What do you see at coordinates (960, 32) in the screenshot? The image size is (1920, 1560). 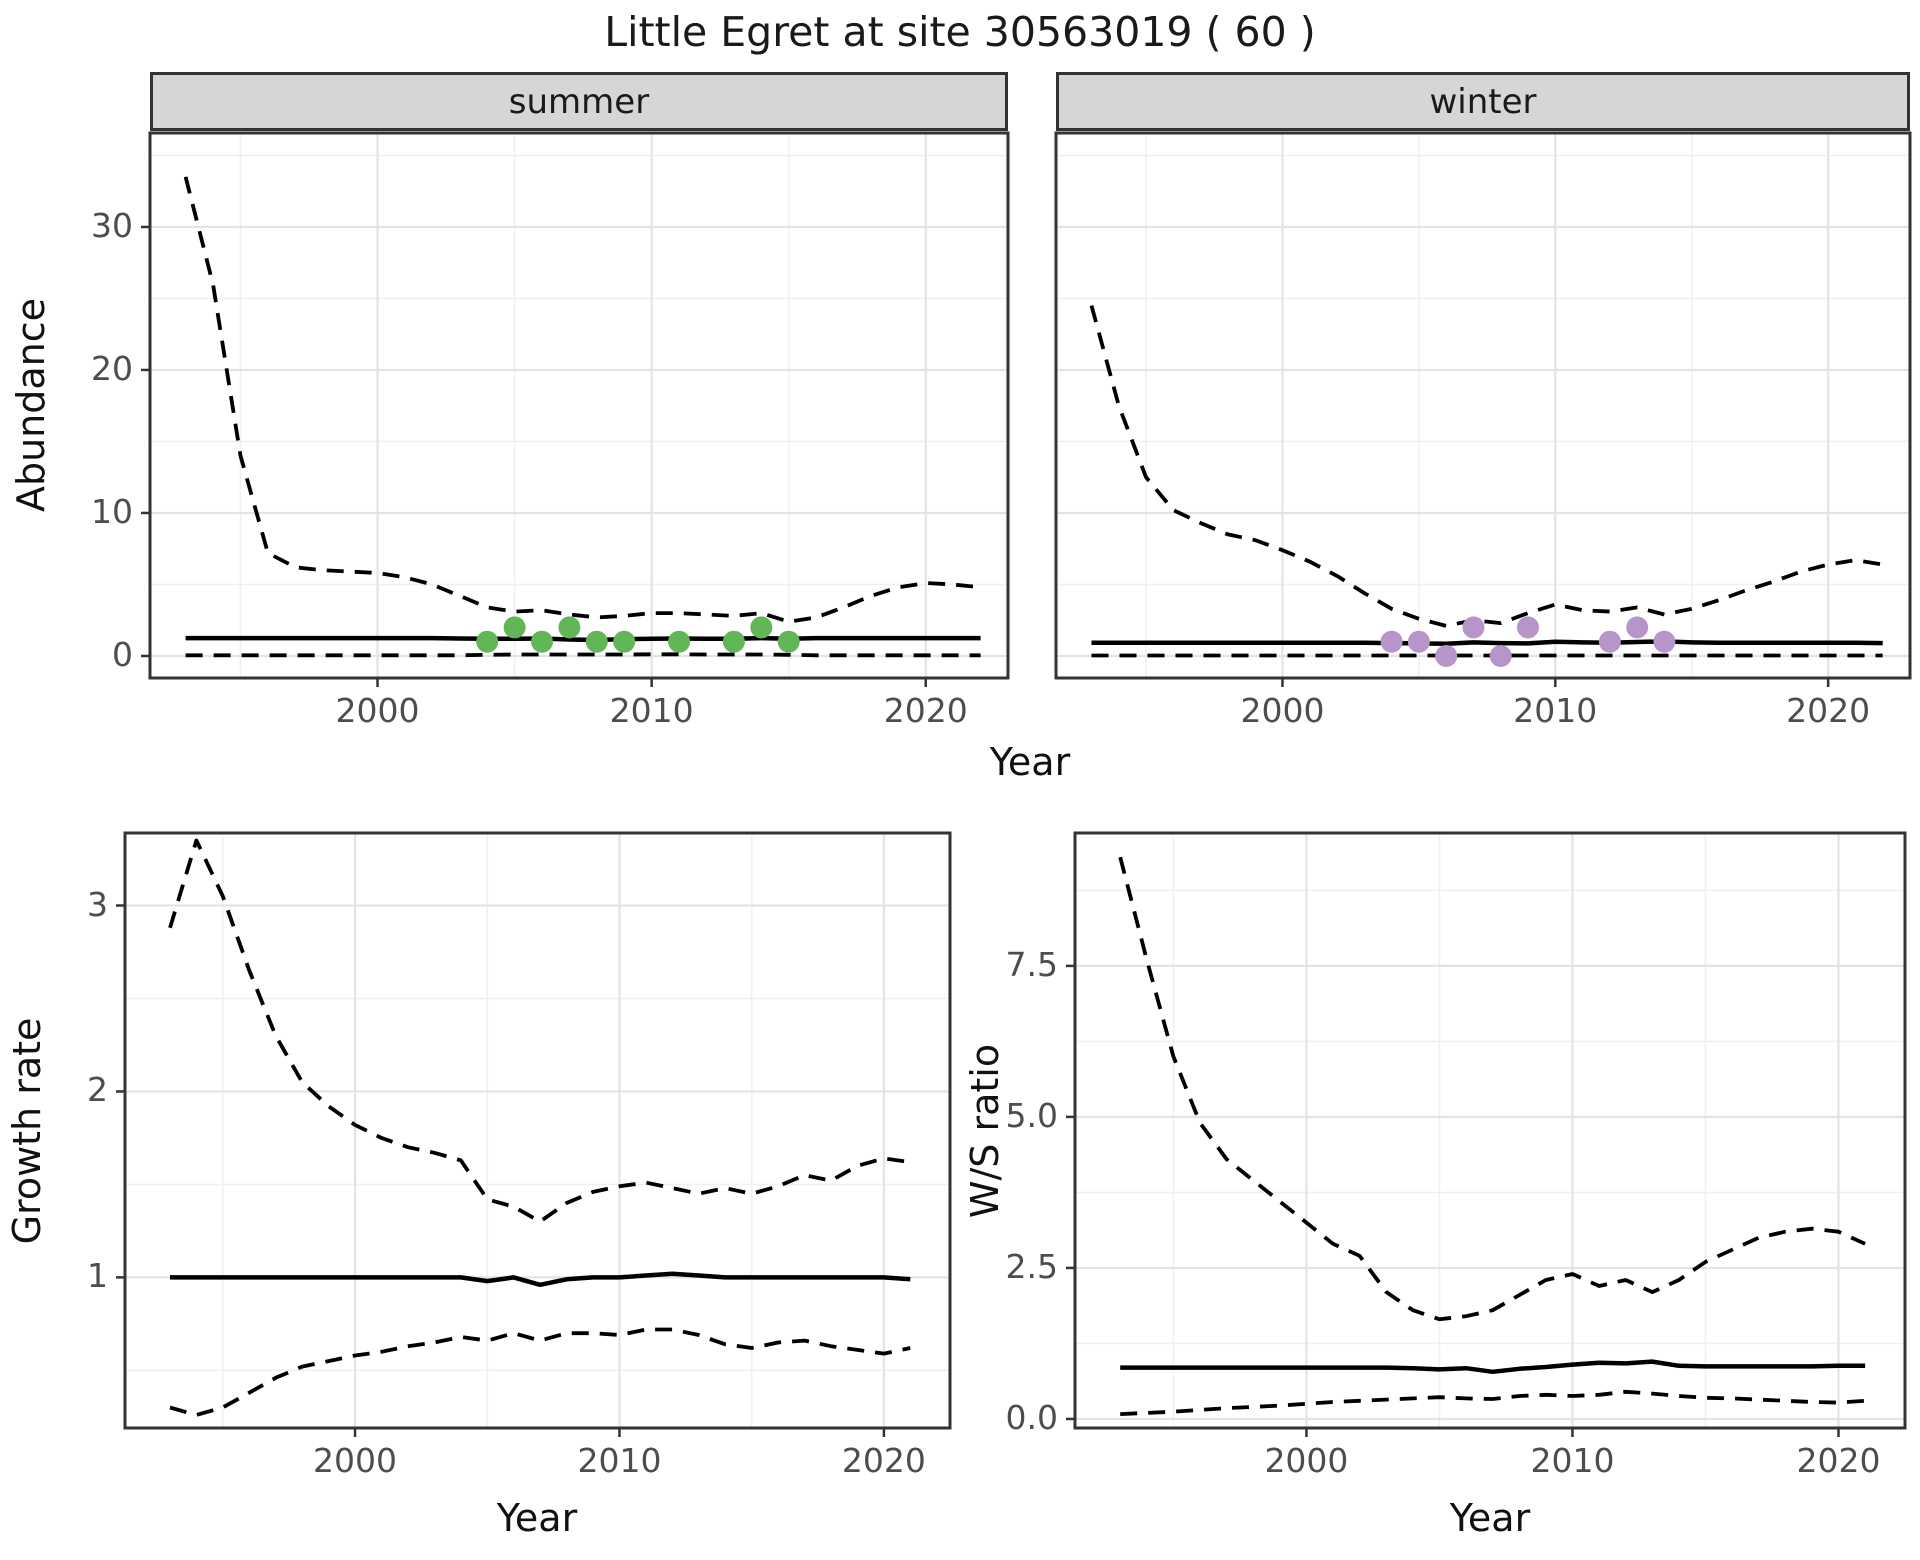 I see `page-title: Little Egret at site 30563019 ( 60 )` at bounding box center [960, 32].